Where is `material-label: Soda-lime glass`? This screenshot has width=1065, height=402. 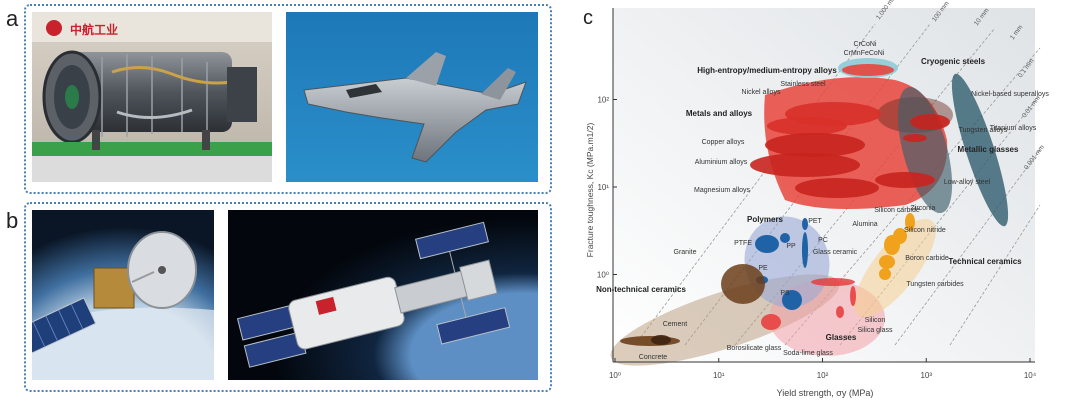
material-label: Soda-lime glass is located at coordinates (808, 353).